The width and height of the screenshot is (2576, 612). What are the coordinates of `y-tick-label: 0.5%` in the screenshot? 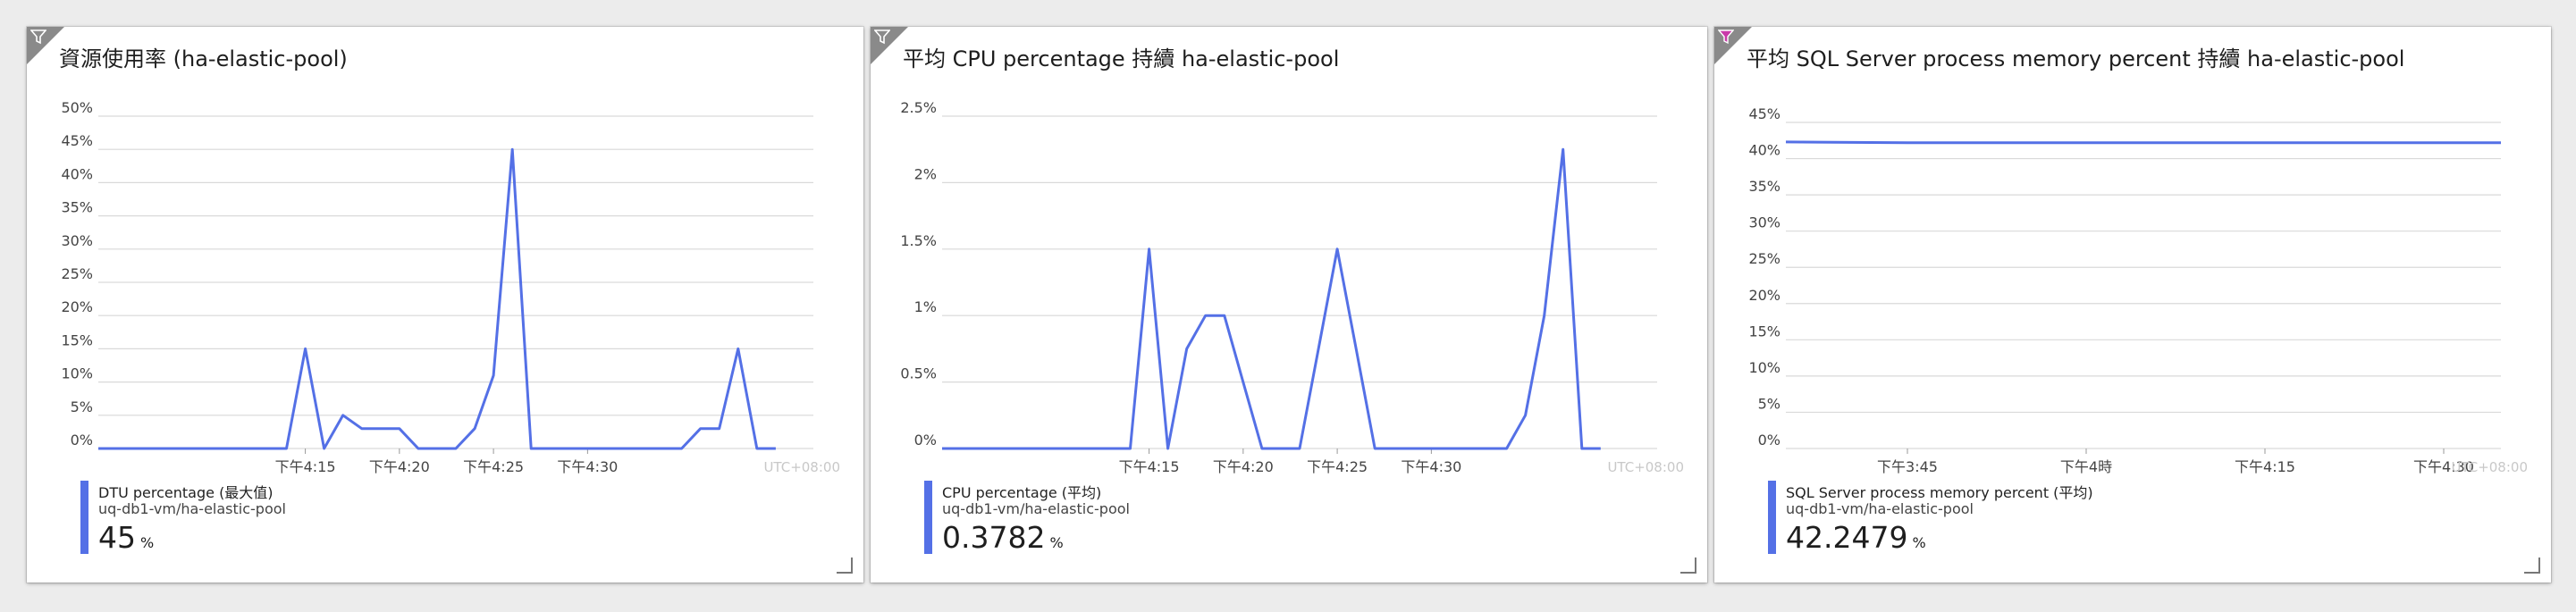 It's located at (918, 373).